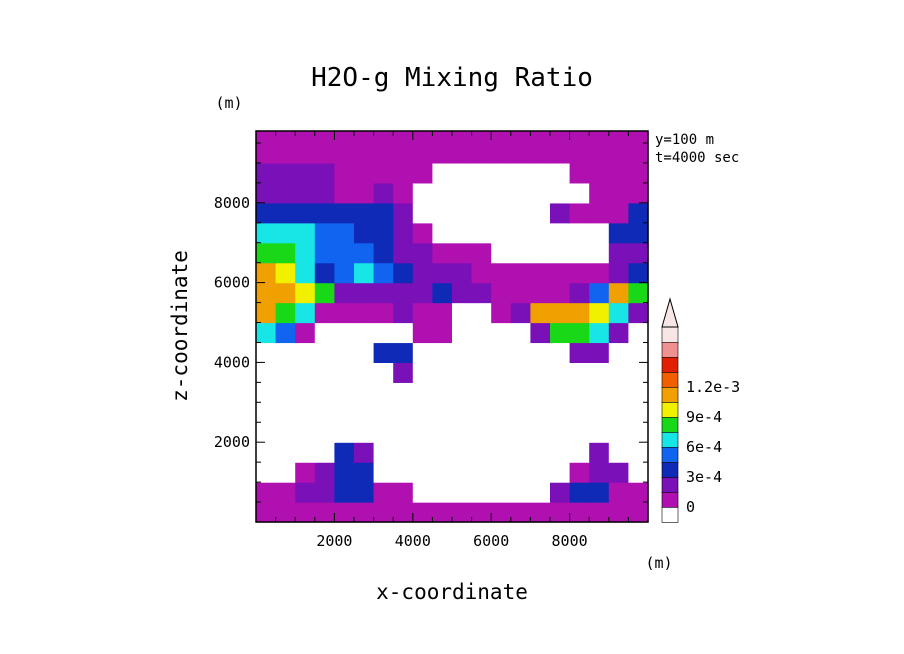  What do you see at coordinates (658, 563) in the screenshot?
I see `x-unit-label: (m)` at bounding box center [658, 563].